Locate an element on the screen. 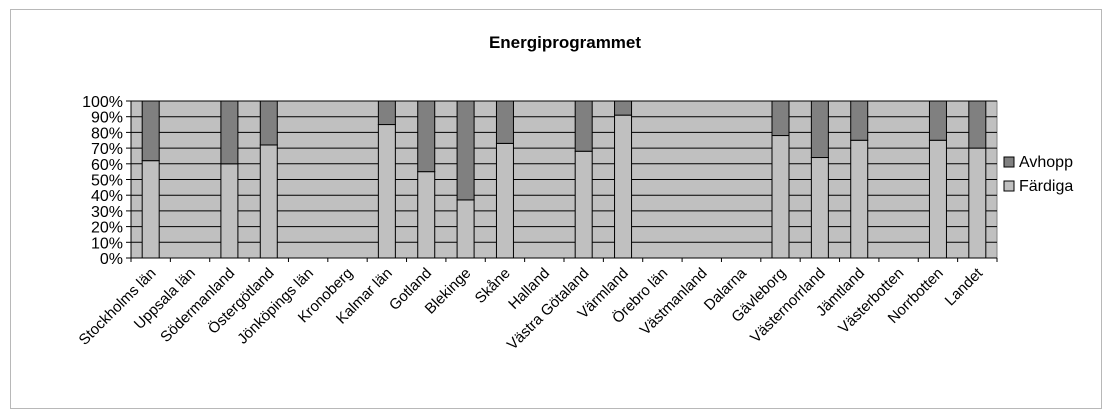  legend: Avhopp Färdiga is located at coordinates (1052, 174).